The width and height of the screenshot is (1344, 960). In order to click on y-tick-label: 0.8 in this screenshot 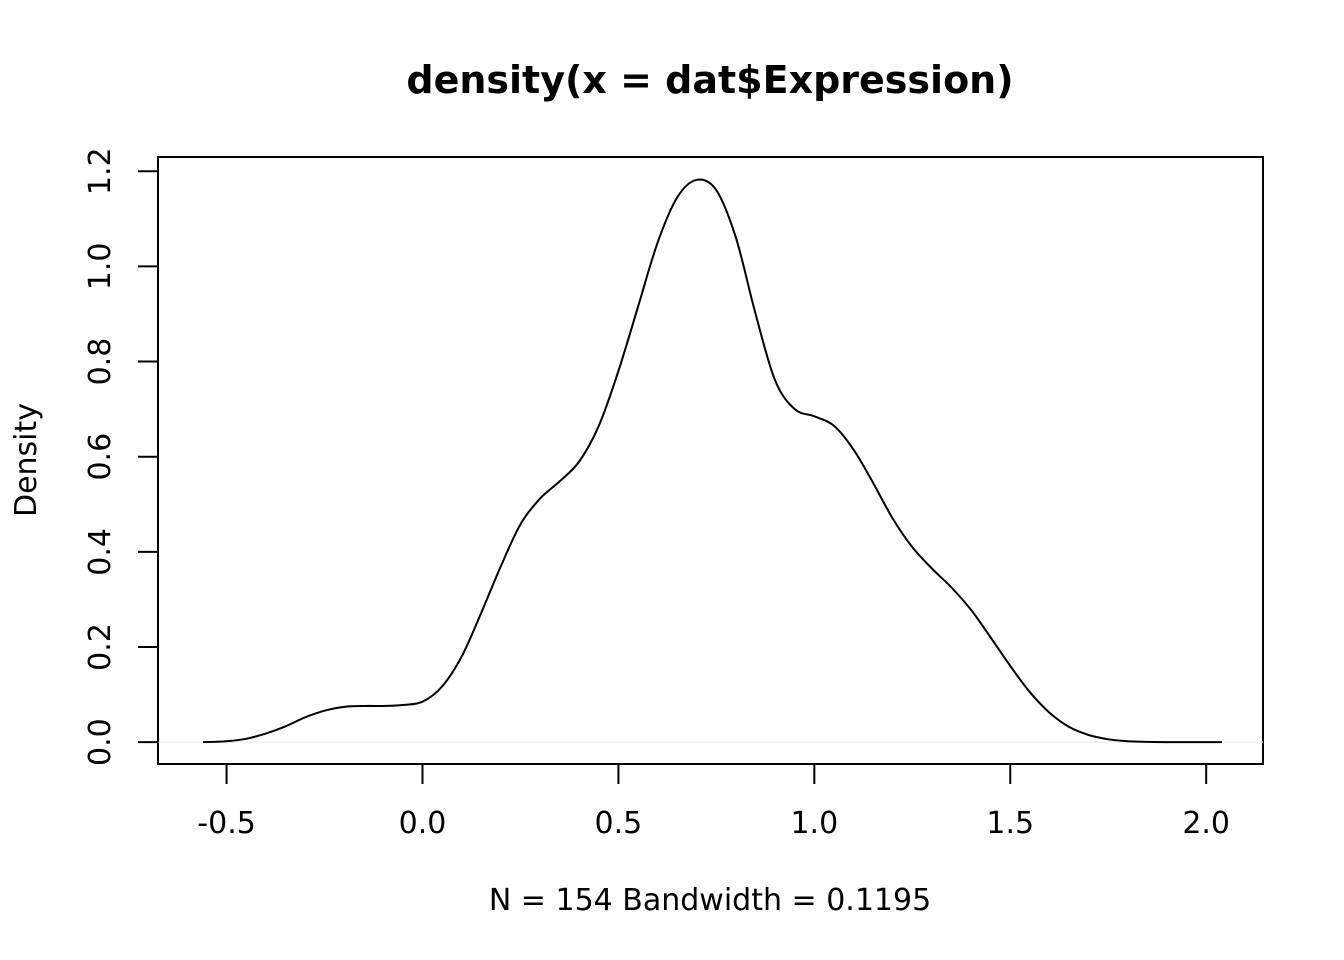, I will do `click(100, 362)`.